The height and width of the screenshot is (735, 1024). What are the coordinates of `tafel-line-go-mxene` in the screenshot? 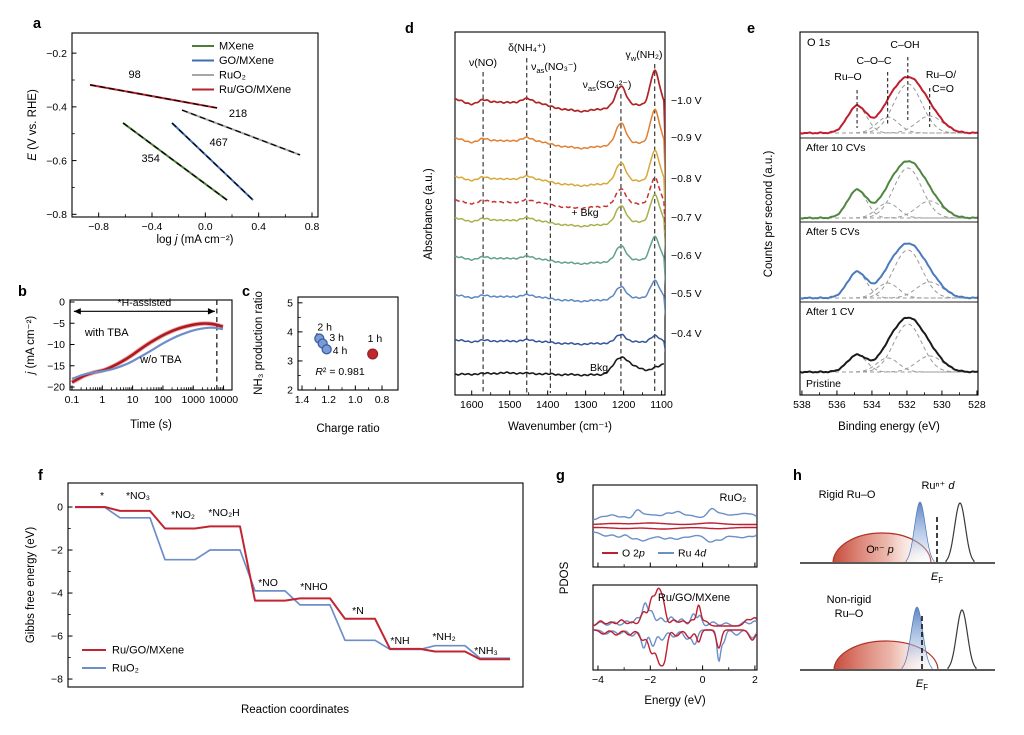 It's located at (212, 161).